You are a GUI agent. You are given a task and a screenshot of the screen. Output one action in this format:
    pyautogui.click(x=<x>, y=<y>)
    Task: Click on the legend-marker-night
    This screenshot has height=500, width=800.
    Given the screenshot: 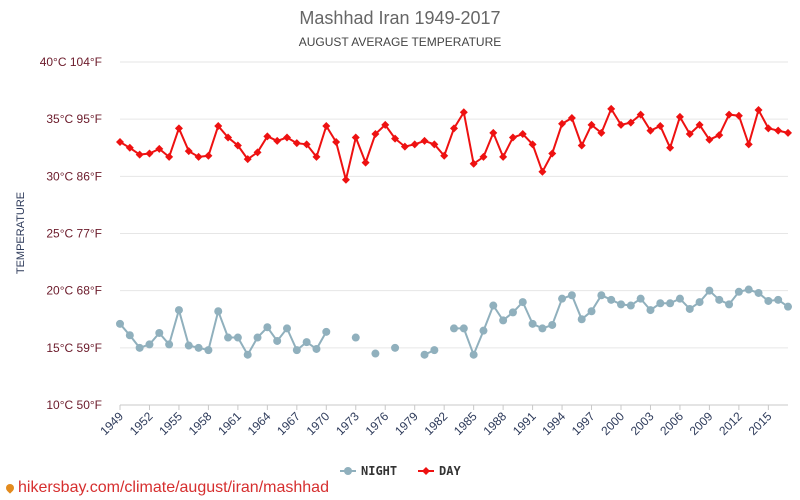 What is the action you would take?
    pyautogui.click(x=348, y=471)
    